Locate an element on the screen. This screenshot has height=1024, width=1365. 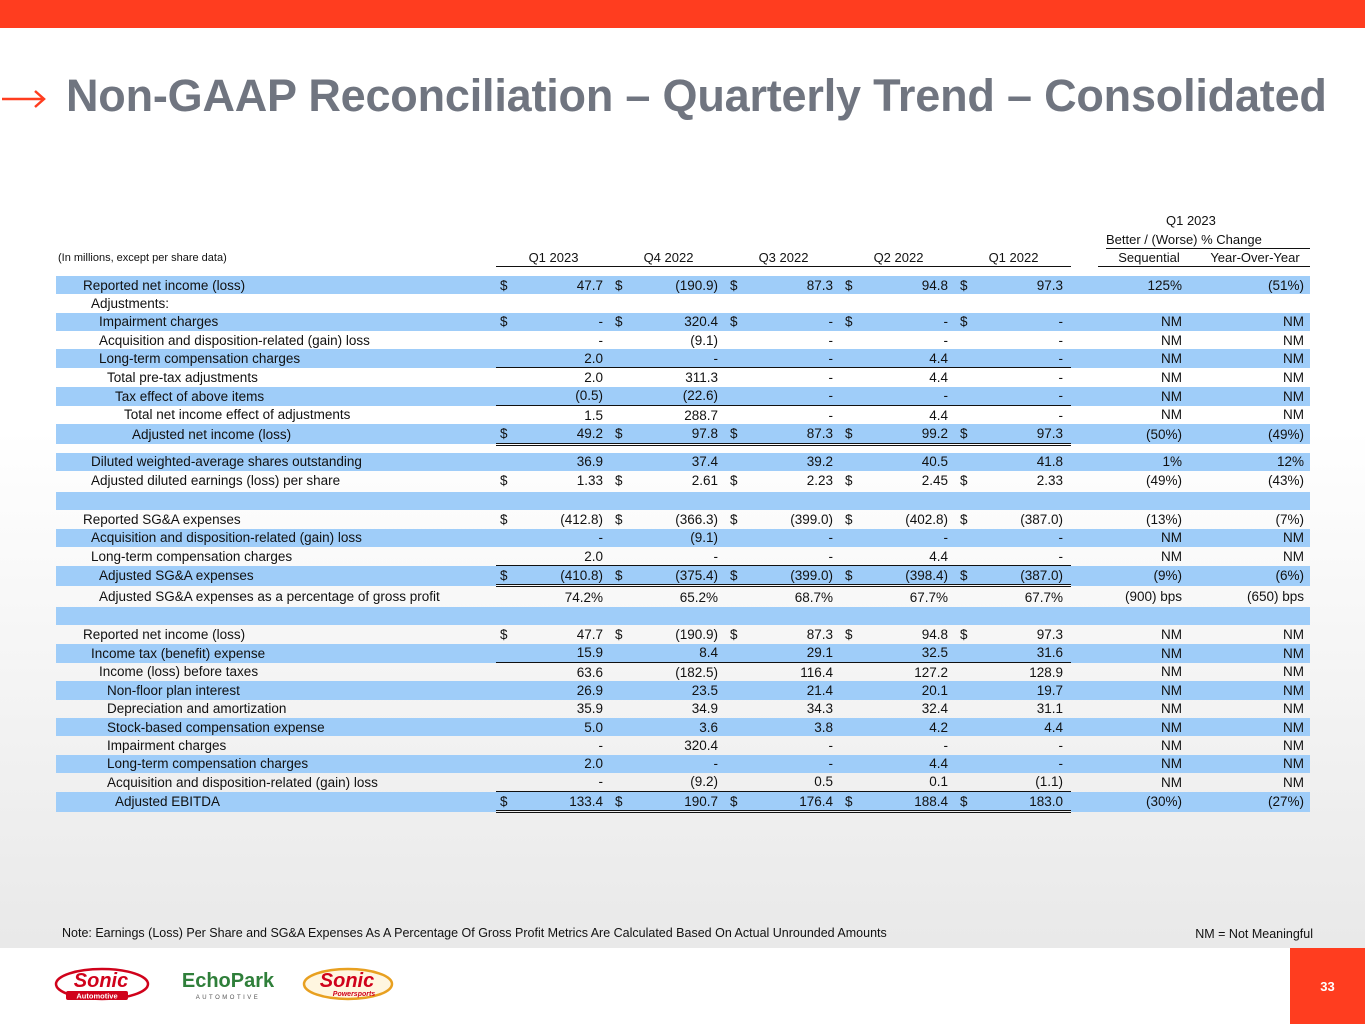
table-row: Adjustments: is located at coordinates (683, 303).